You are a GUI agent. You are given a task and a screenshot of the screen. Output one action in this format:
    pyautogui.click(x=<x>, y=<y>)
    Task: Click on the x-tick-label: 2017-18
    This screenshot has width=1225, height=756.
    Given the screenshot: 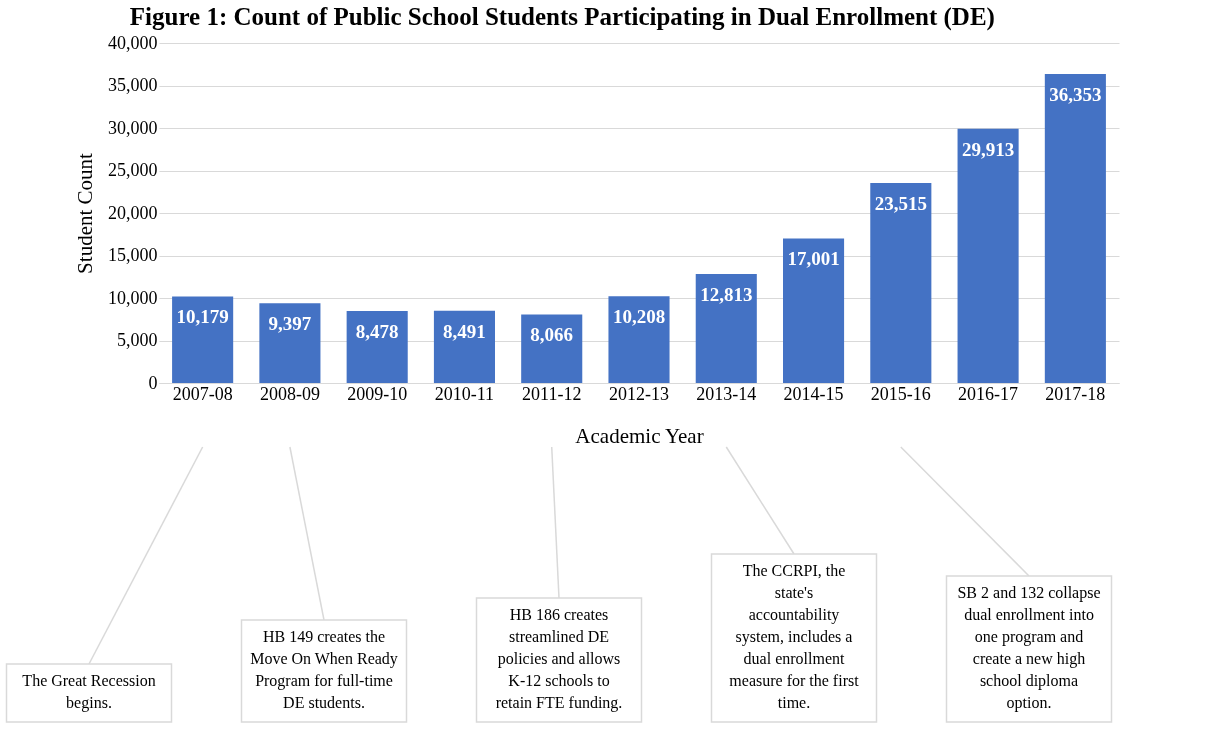 What is the action you would take?
    pyautogui.click(x=1075, y=393)
    